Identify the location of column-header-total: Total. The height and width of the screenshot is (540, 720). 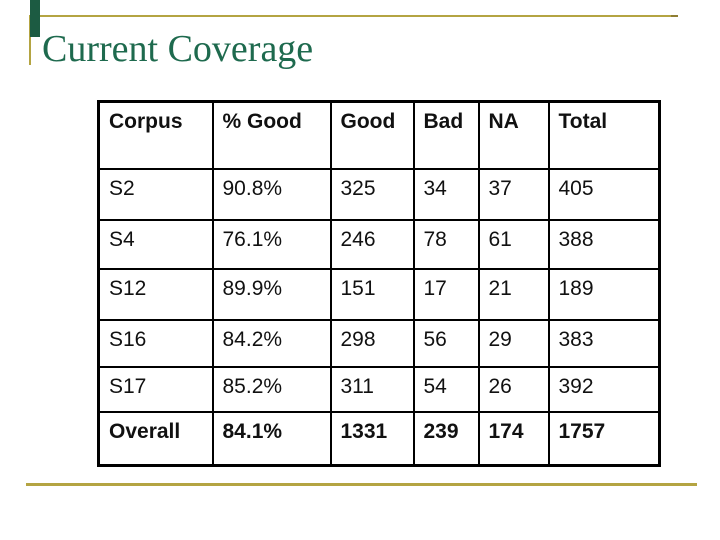
(604, 135).